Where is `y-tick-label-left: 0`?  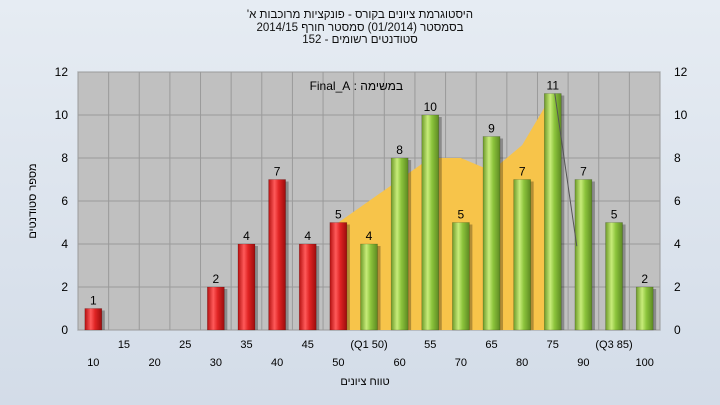 y-tick-label-left: 0 is located at coordinates (64, 330).